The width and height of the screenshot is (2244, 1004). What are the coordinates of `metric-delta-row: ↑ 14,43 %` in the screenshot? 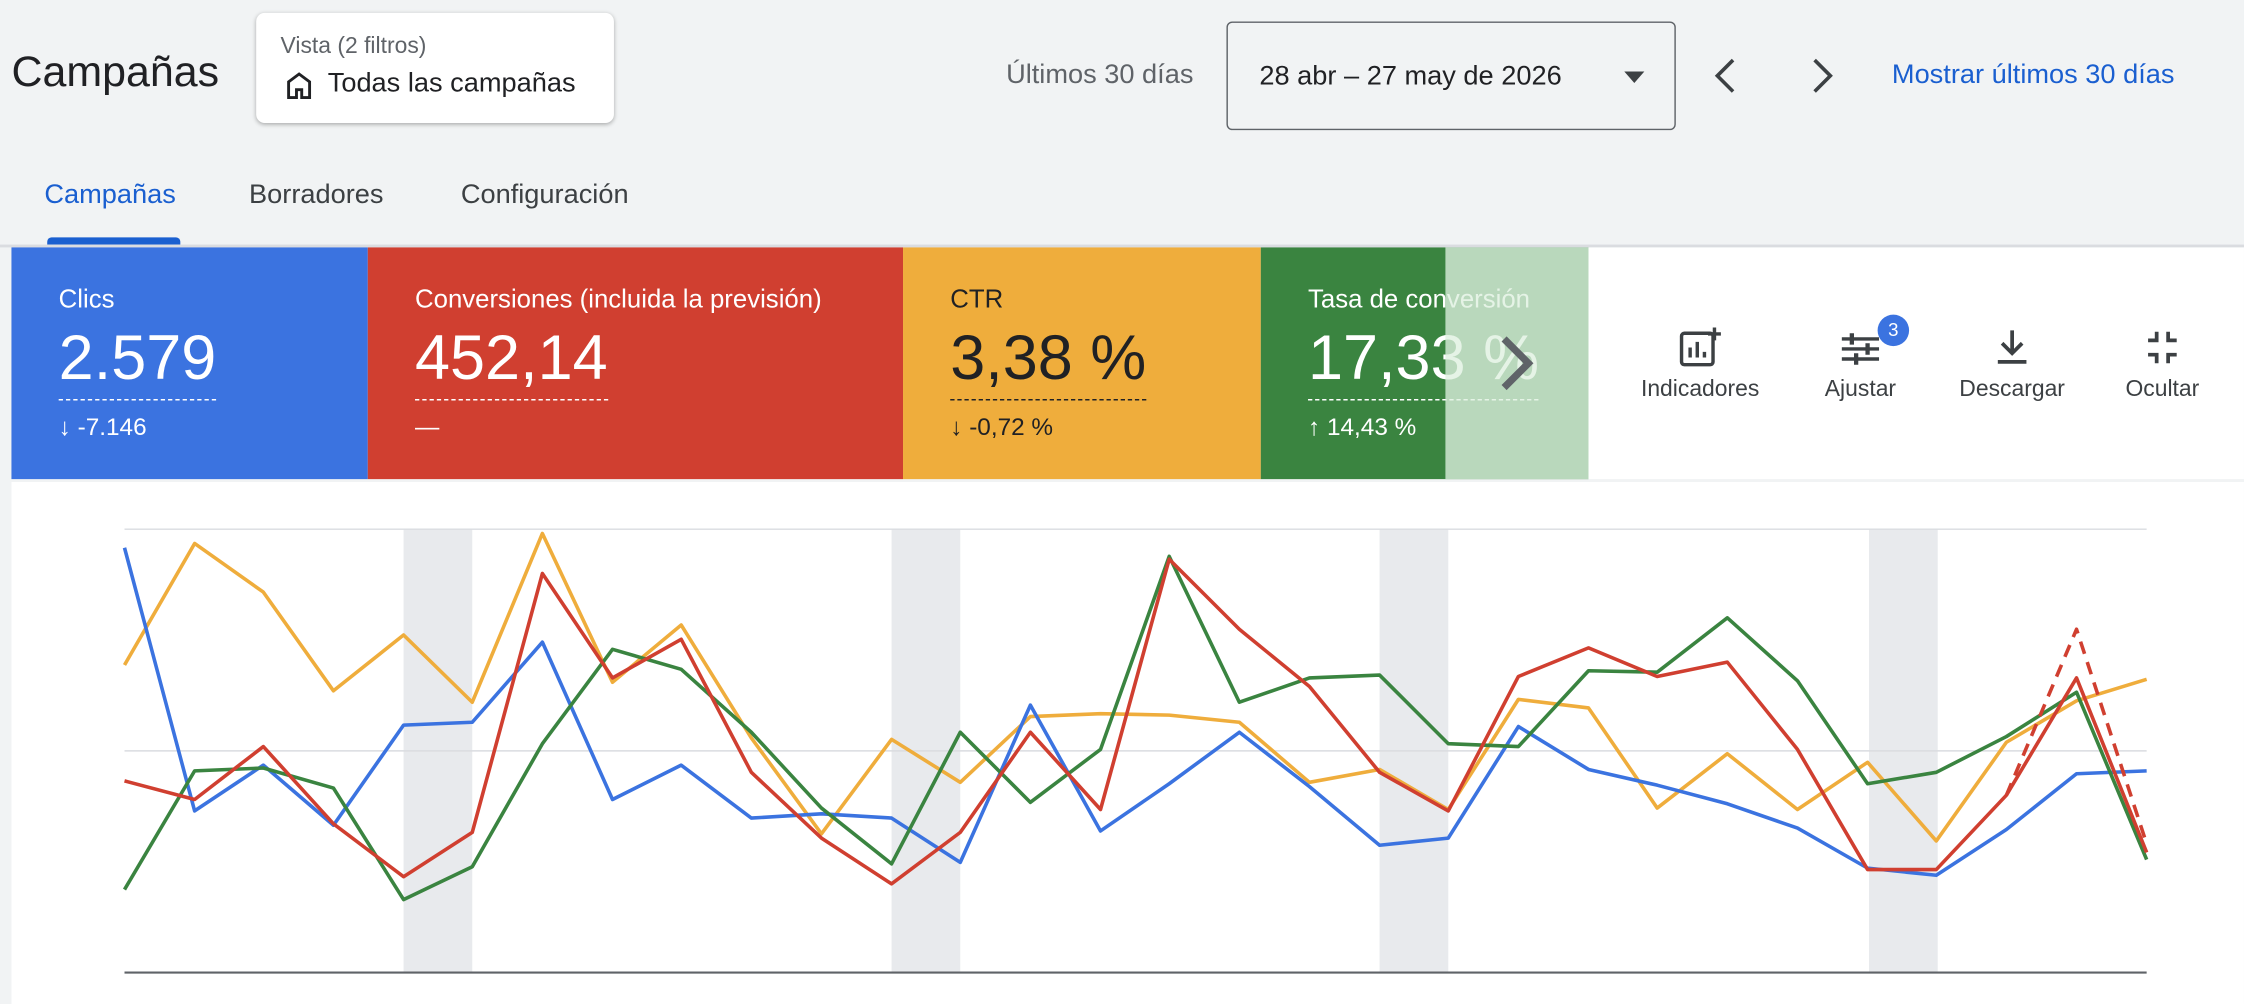 It's located at (1362, 427).